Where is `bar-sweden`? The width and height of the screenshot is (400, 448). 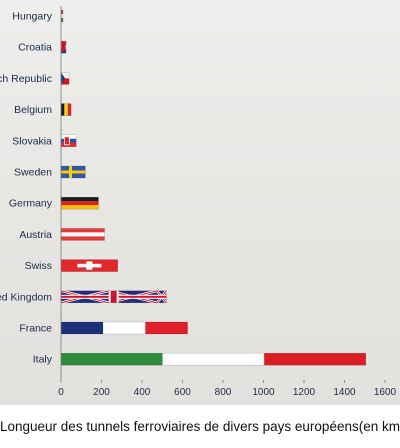
bar-sweden is located at coordinates (73, 172).